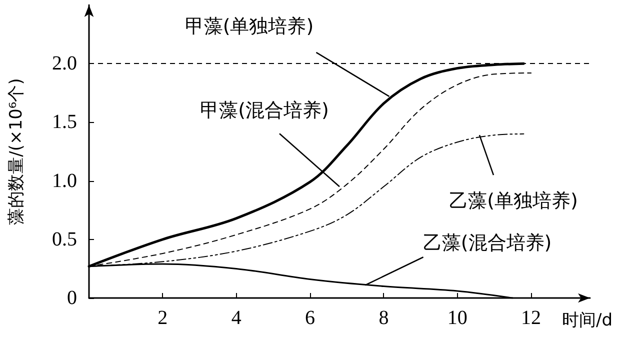 This screenshot has width=627, height=338. What do you see at coordinates (264, 111) in the screenshot?
I see `annotation: 甲藻(混合培养)` at bounding box center [264, 111].